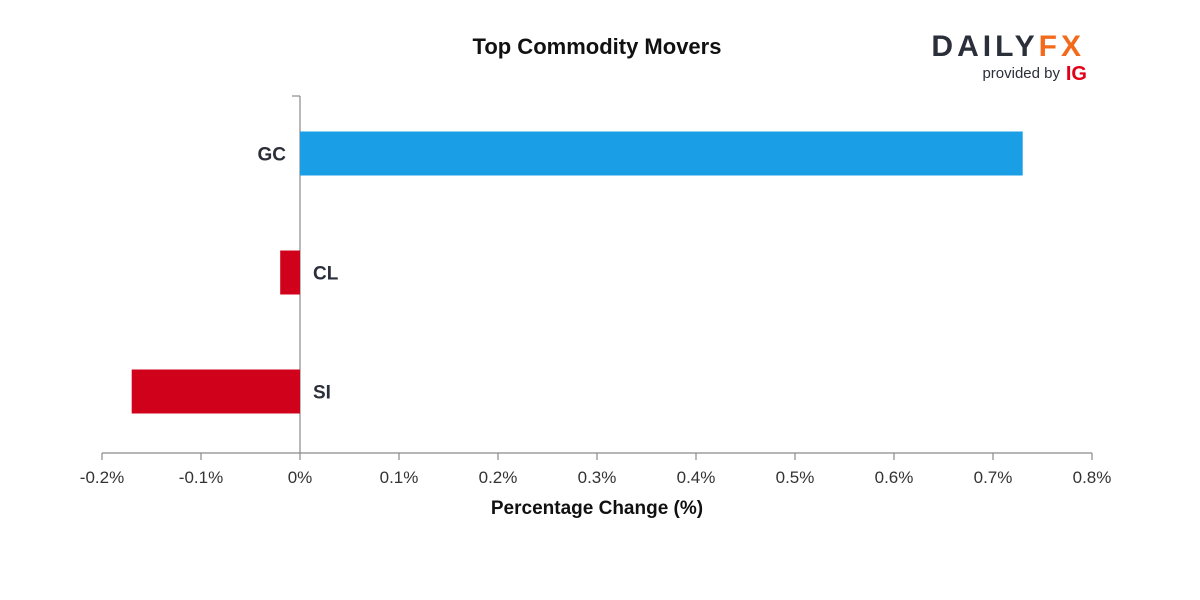  Describe the element at coordinates (399, 477) in the screenshot. I see `x-tick-label: 0.1%` at that location.